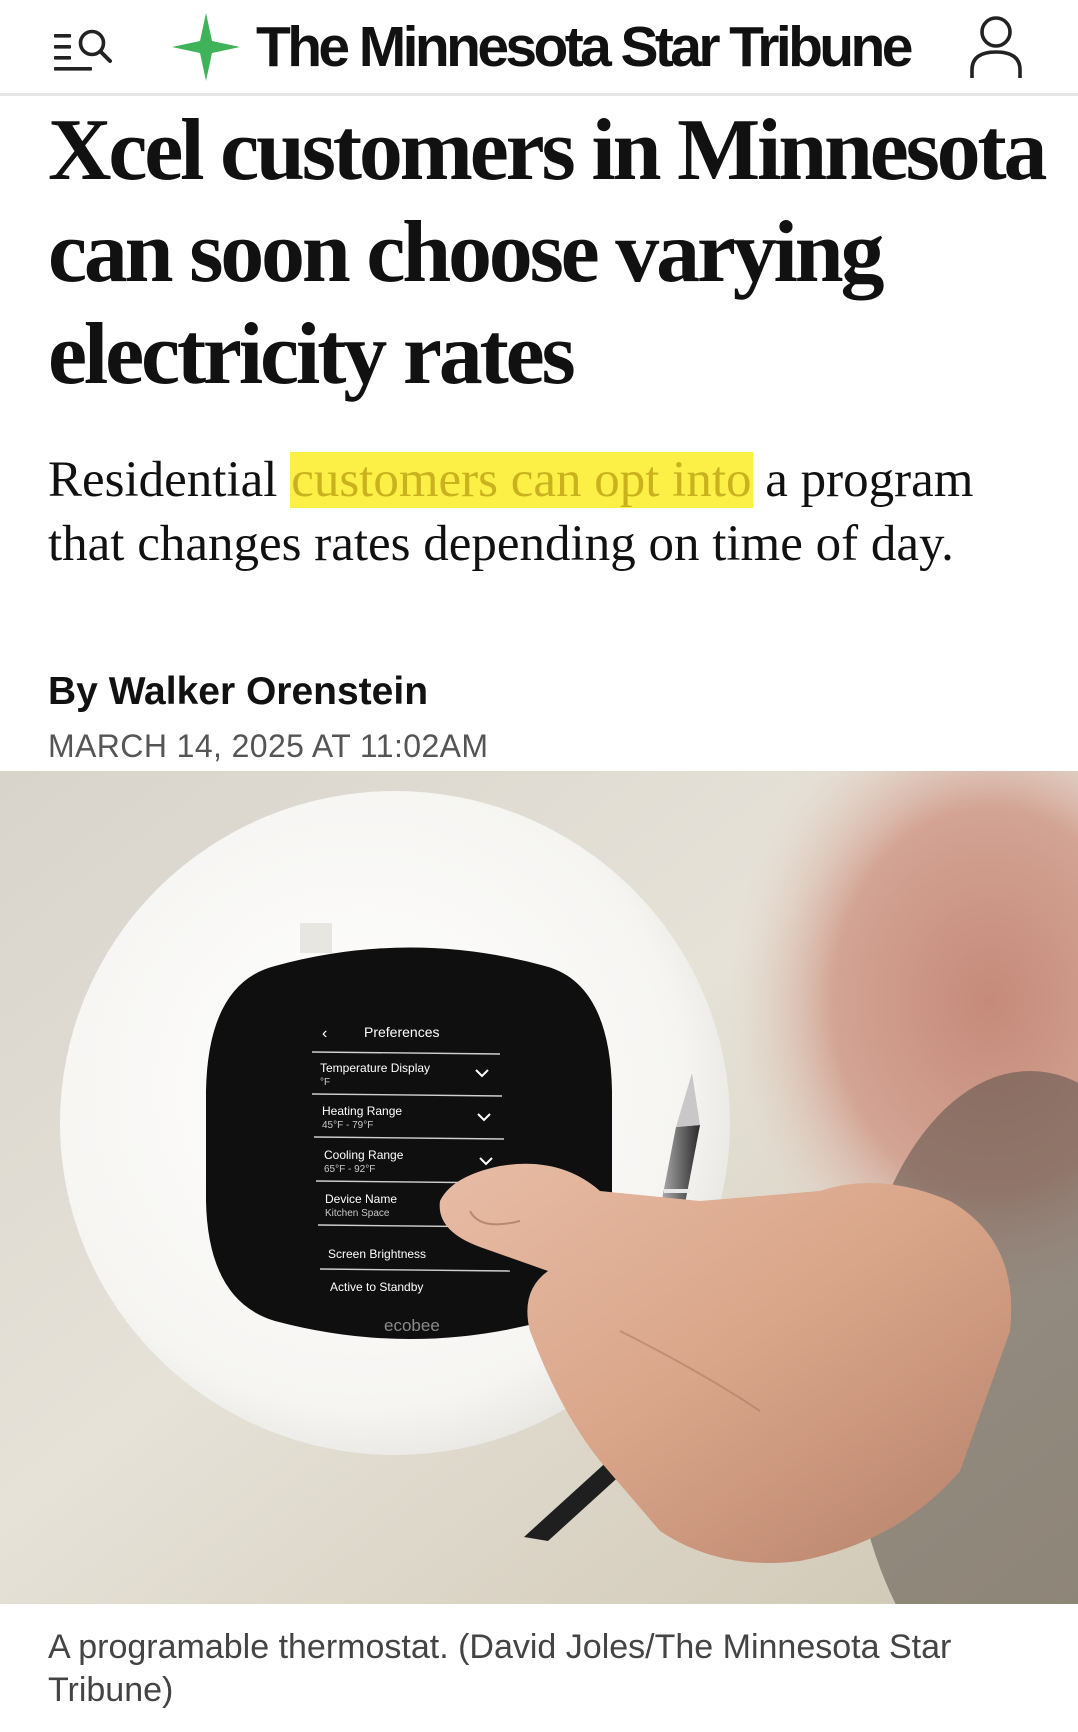 Image resolution: width=1078 pixels, height=1732 pixels. I want to click on dek-highlight: customers can opt into, so click(521, 480).